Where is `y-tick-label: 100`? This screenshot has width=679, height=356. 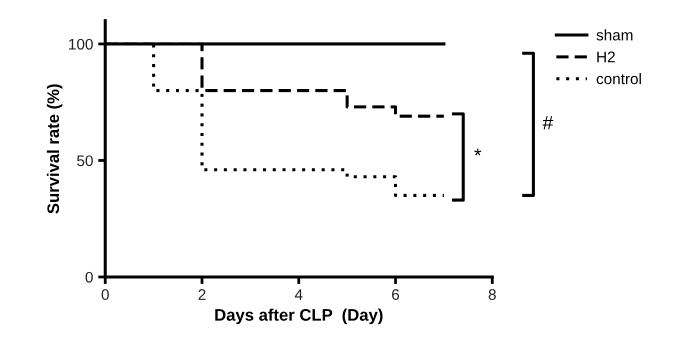 y-tick-label: 100 is located at coordinates (81, 44).